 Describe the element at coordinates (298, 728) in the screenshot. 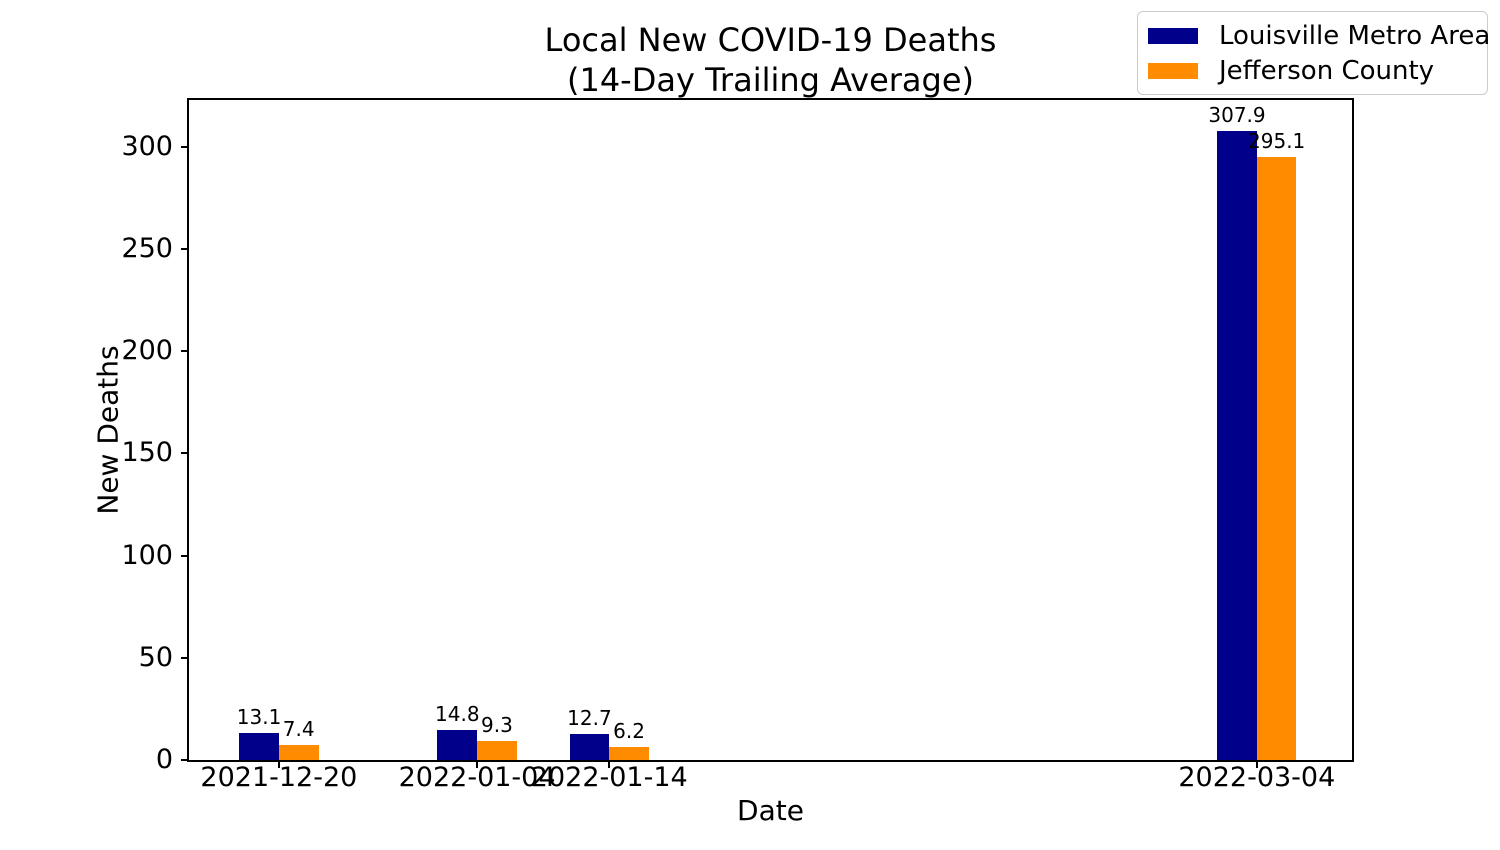

I see `bar-value-label: 7.4` at that location.